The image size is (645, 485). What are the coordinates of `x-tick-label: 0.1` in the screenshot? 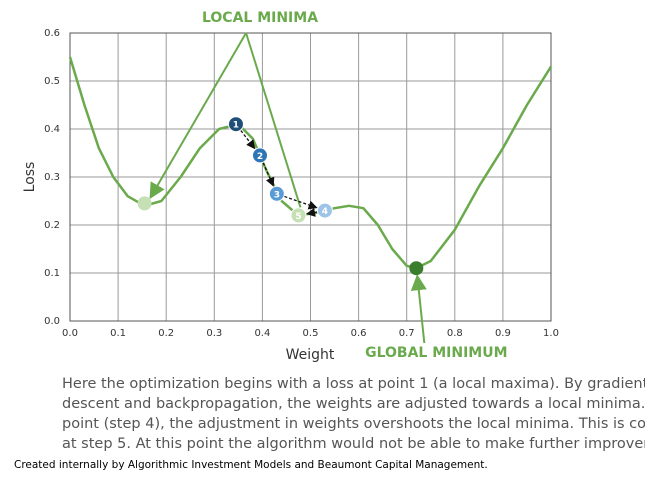 It's located at (118, 333).